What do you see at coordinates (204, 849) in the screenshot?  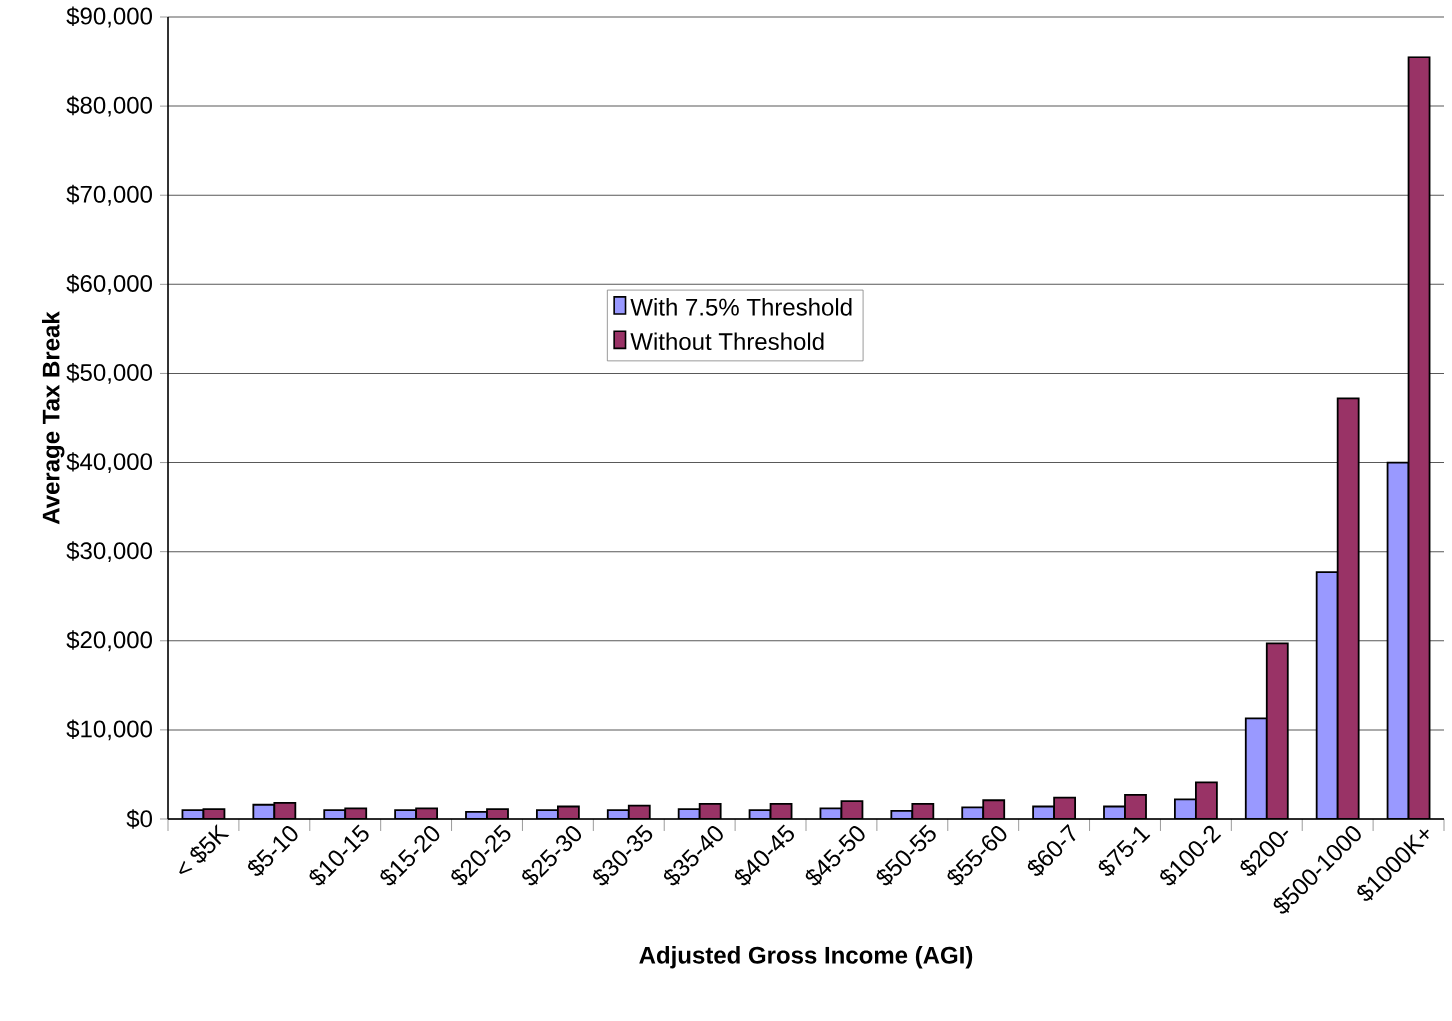 I see `x-tick-label: < $5K` at bounding box center [204, 849].